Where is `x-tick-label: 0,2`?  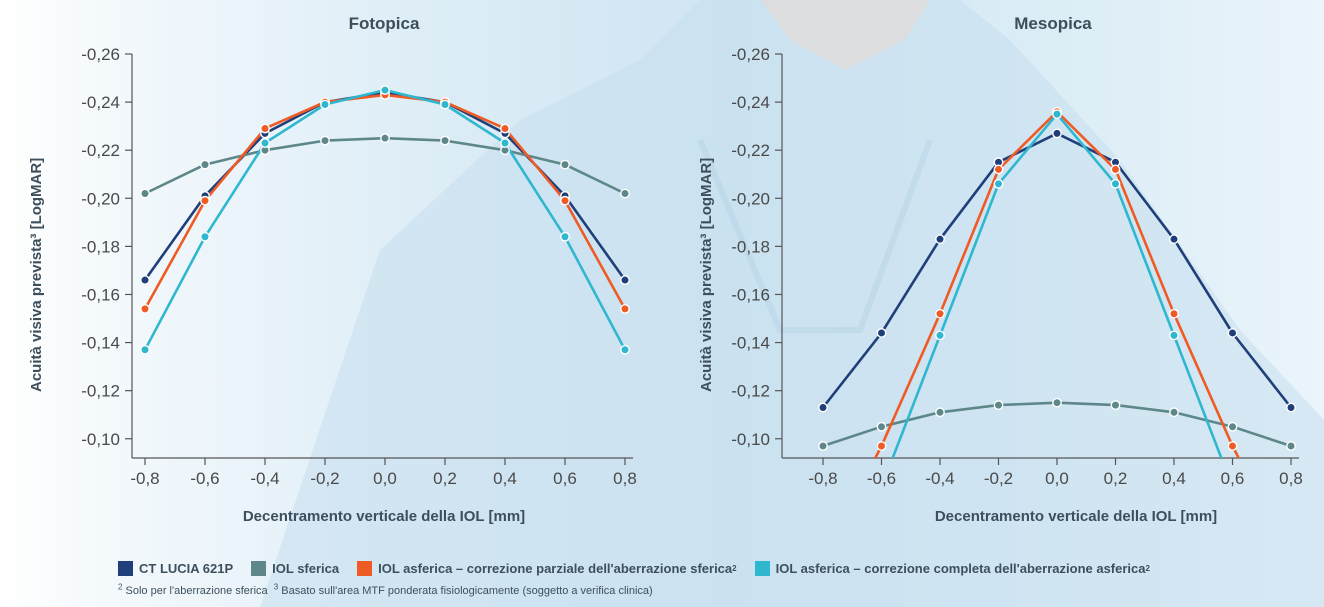 x-tick-label: 0,2 is located at coordinates (445, 478).